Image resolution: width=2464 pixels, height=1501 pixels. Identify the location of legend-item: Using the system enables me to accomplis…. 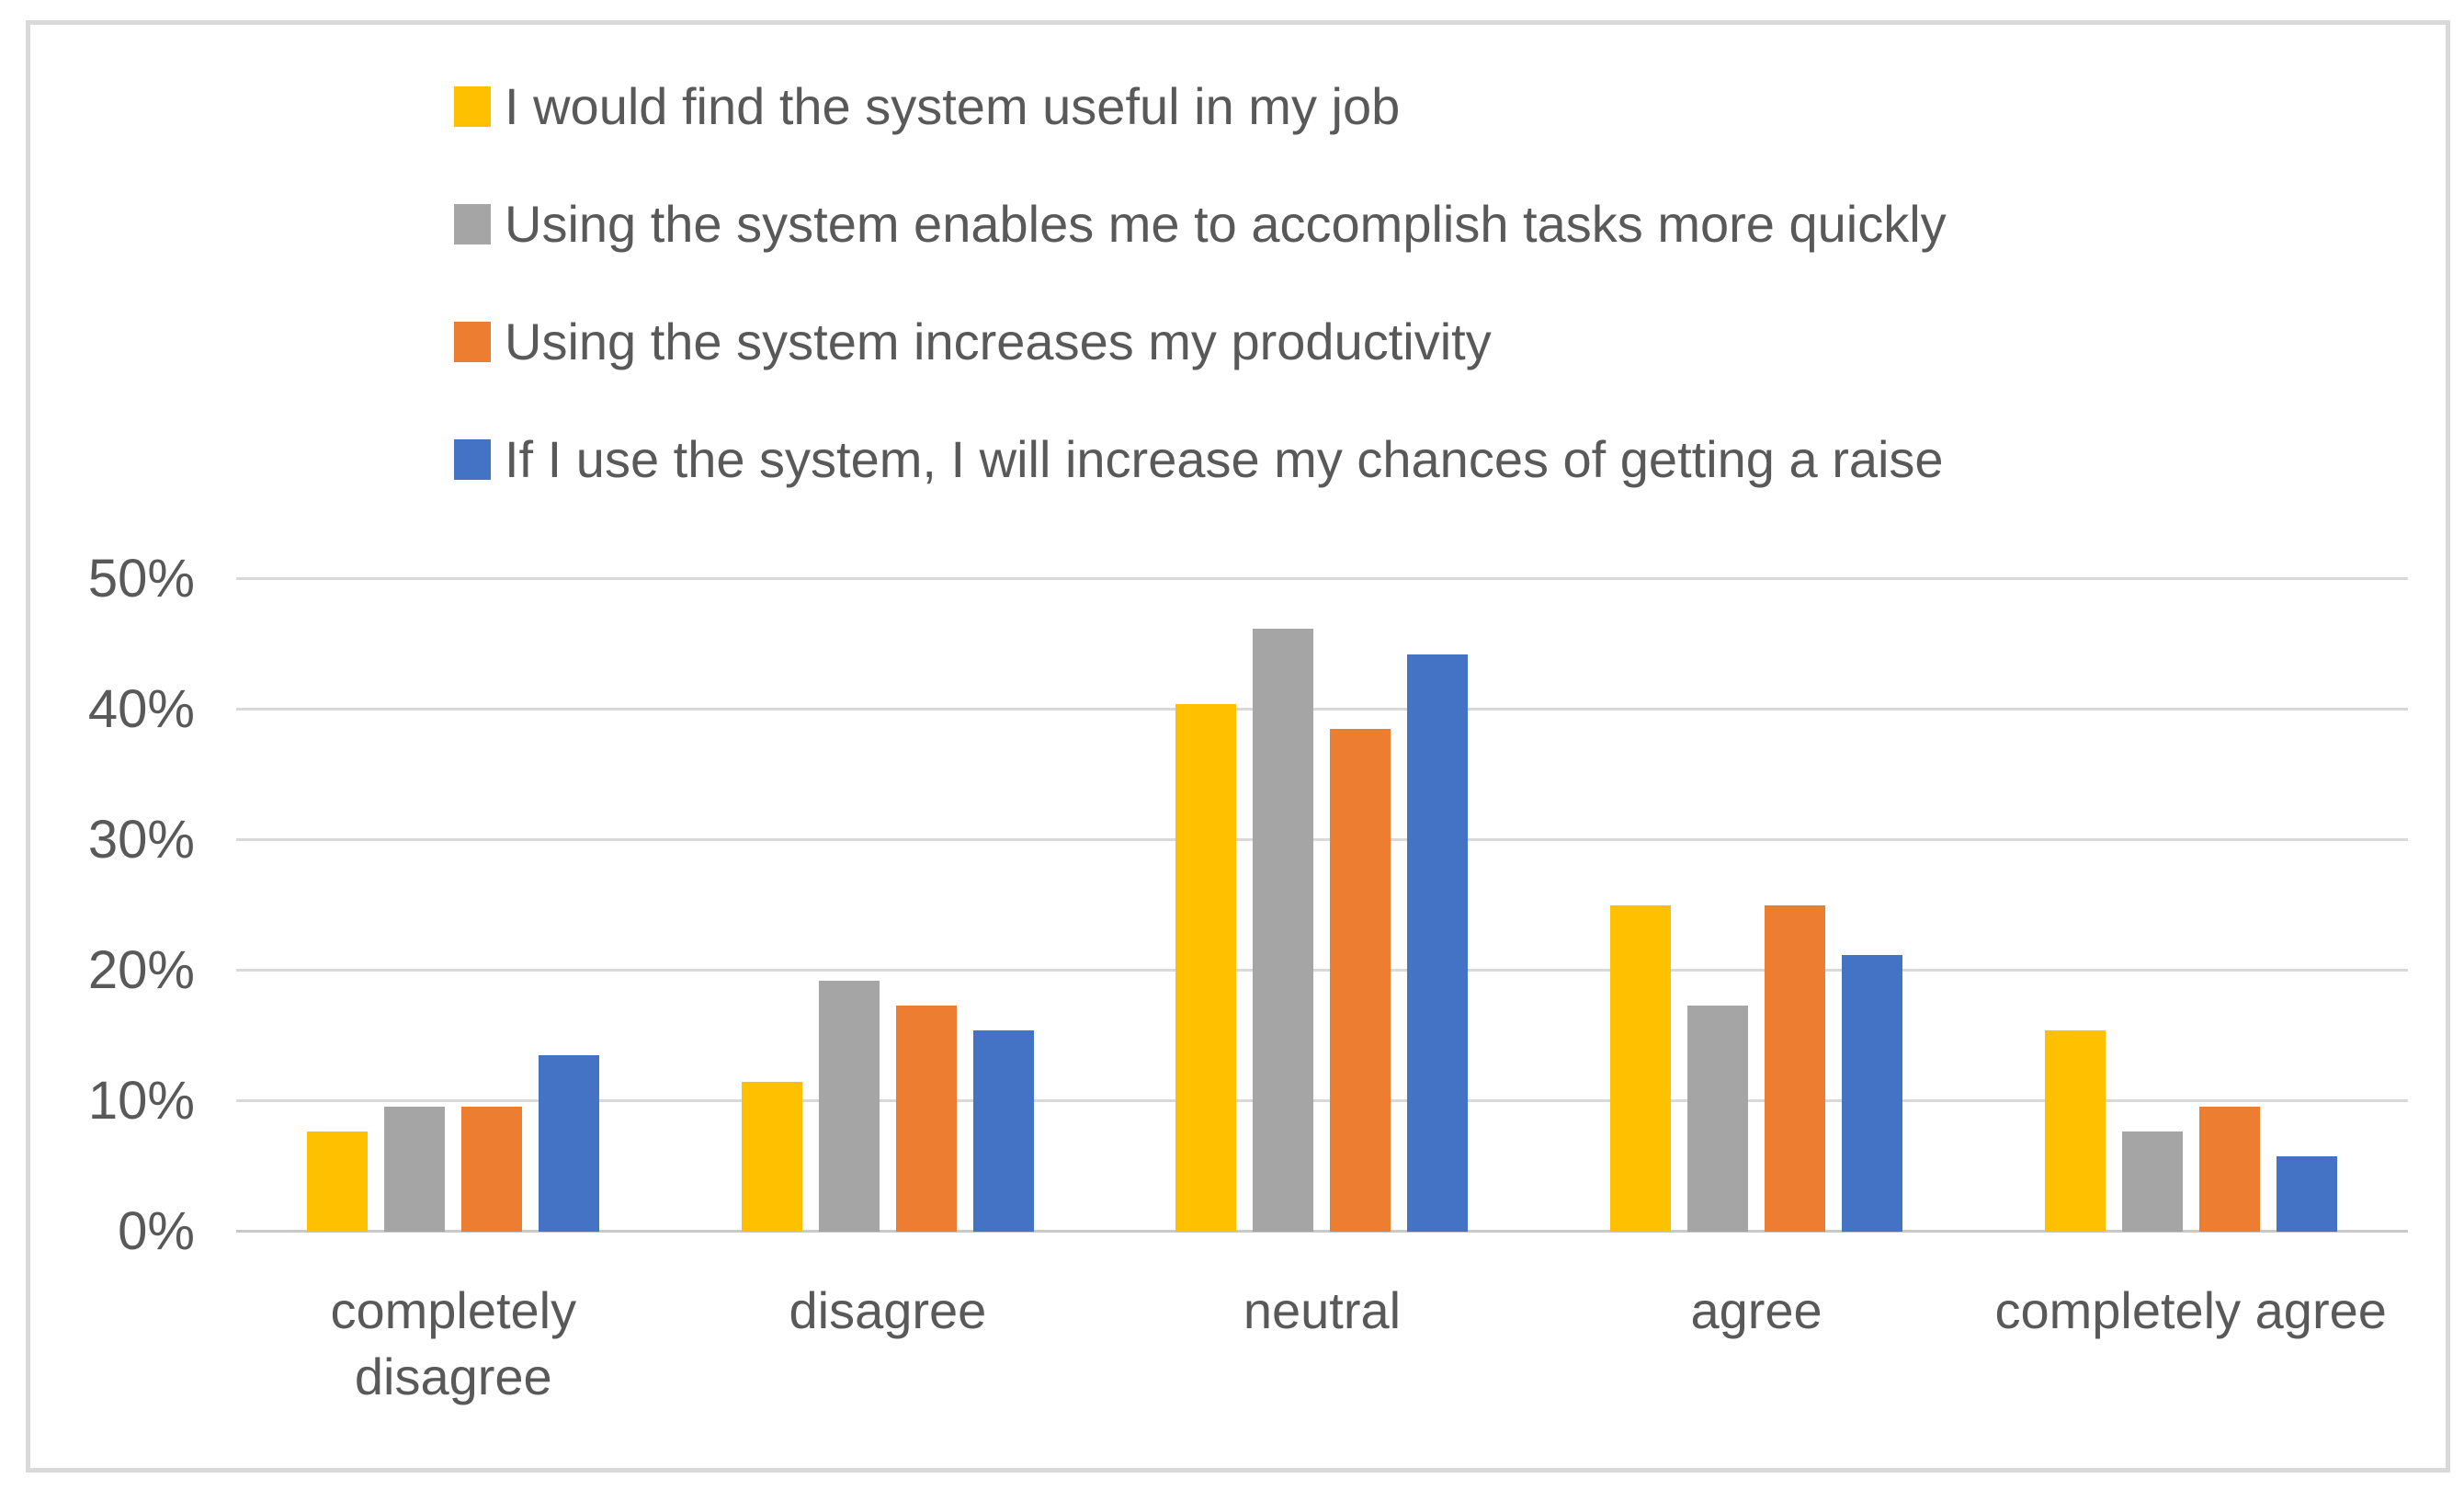
(1200, 224).